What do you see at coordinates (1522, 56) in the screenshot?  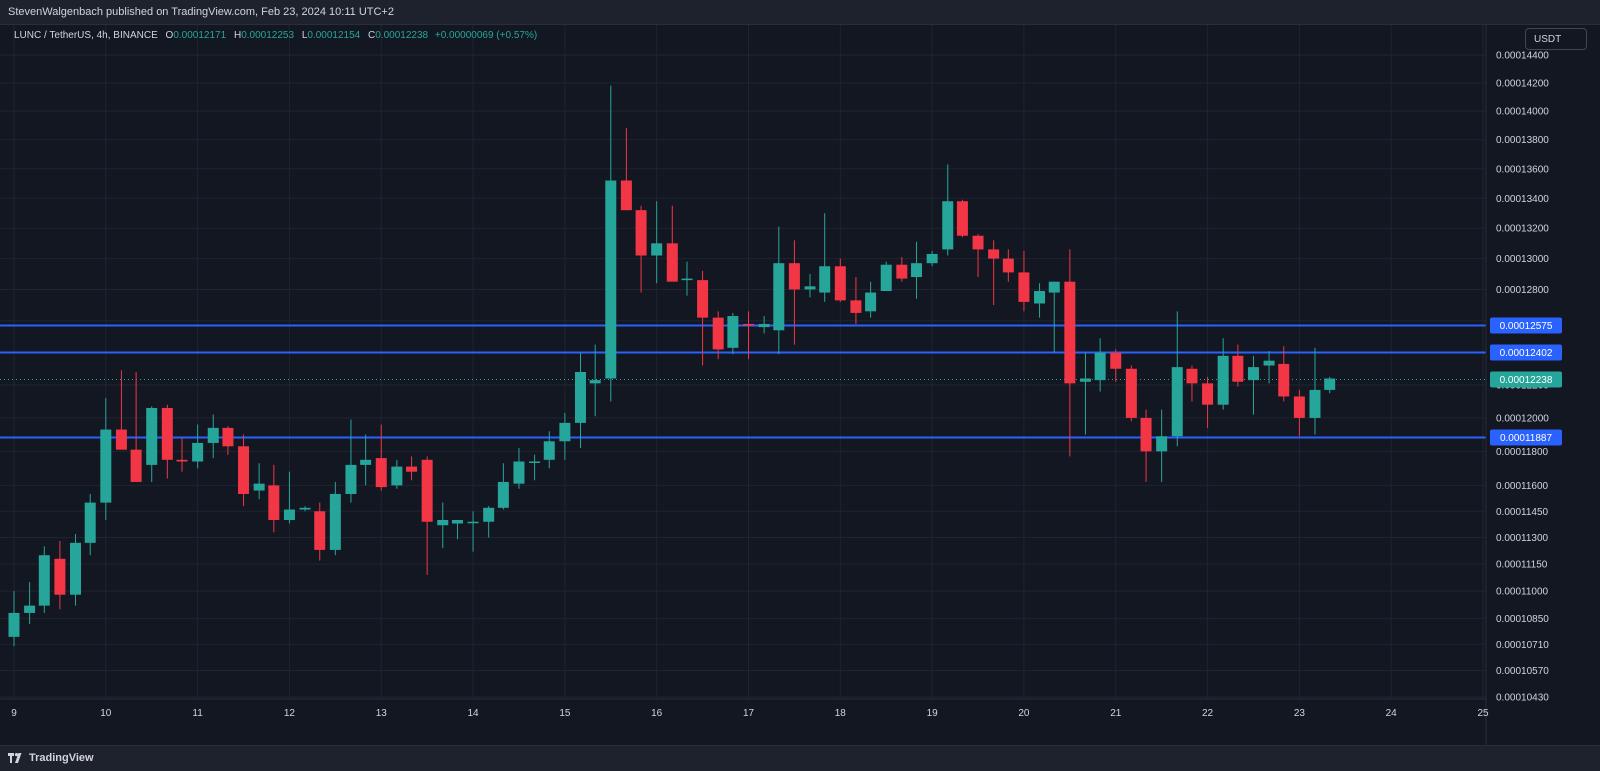 I see `y-tick-label: 0.00014400` at bounding box center [1522, 56].